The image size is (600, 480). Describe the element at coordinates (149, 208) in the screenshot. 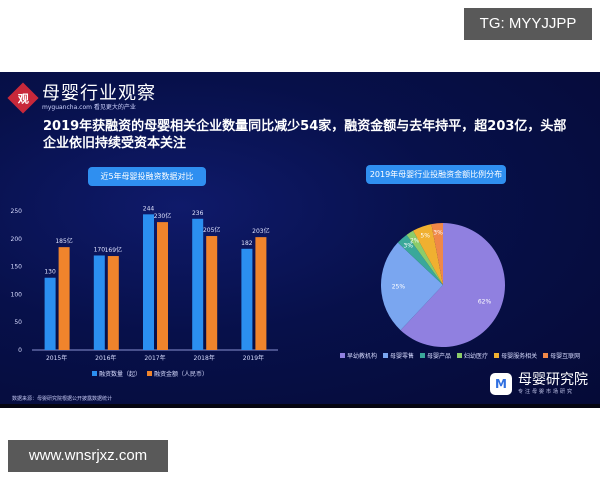

I see `bar-value-label: 244` at that location.